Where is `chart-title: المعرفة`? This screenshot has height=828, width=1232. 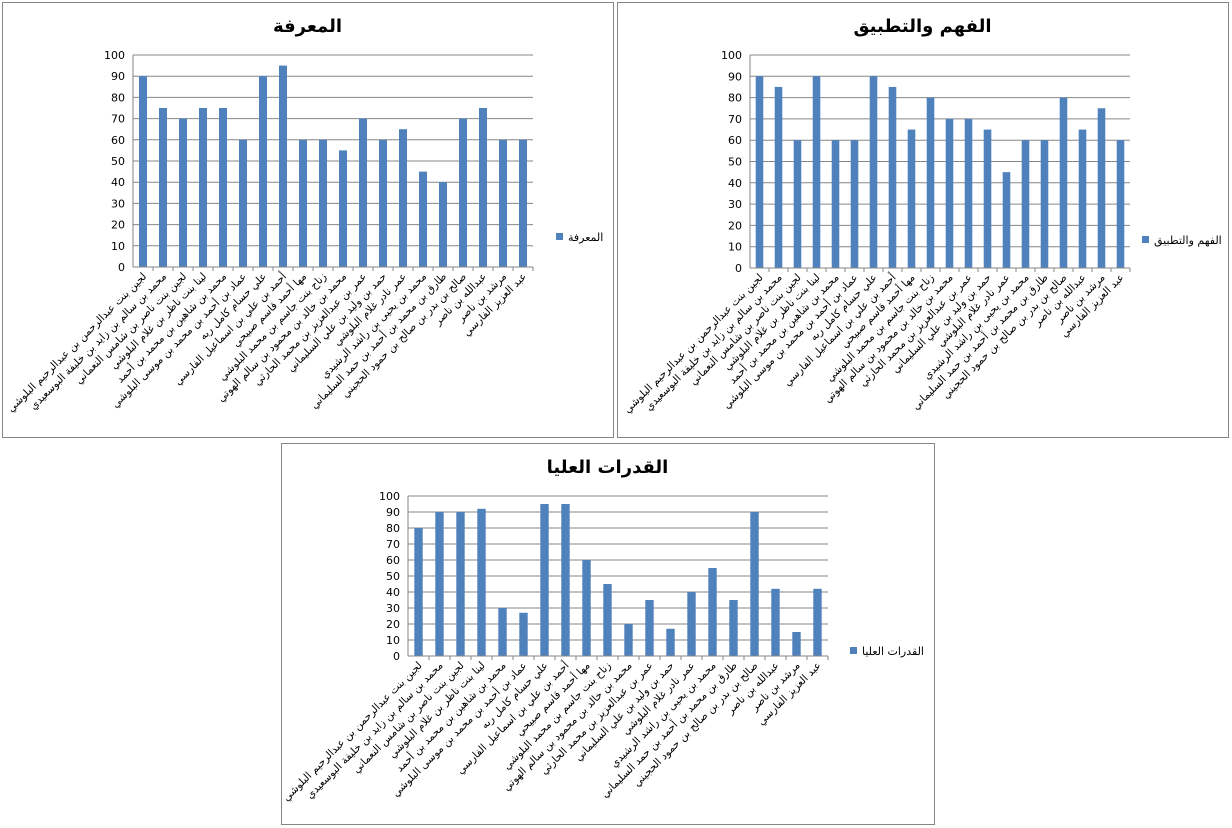 chart-title: المعرفة is located at coordinates (307, 26).